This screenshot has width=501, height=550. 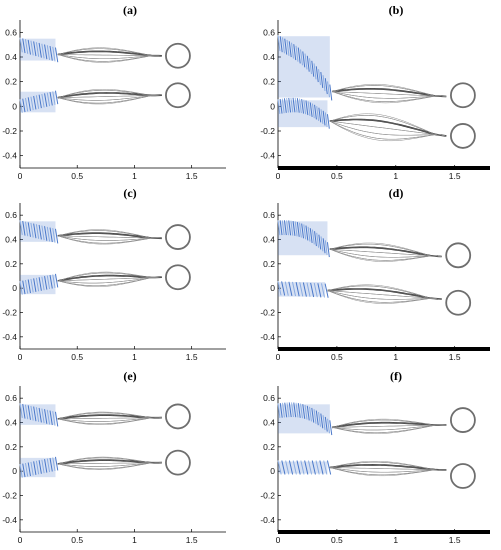 I want to click on panel-title: (f), so click(x=396, y=376).